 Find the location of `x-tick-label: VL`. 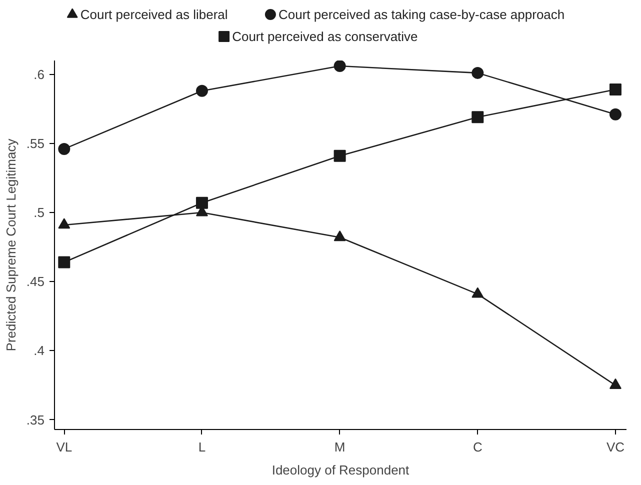

x-tick-label: VL is located at coordinates (64, 447).